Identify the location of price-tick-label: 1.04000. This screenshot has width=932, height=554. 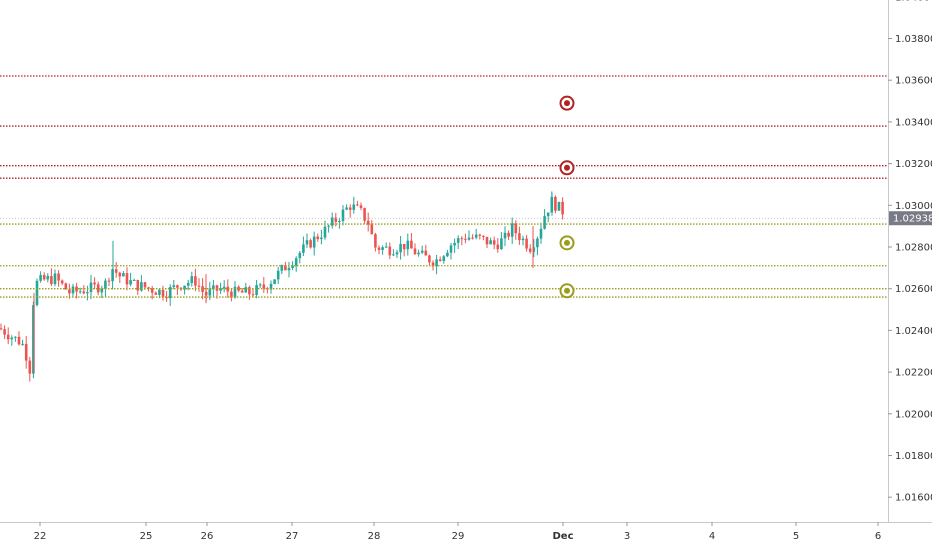
(913, 1).